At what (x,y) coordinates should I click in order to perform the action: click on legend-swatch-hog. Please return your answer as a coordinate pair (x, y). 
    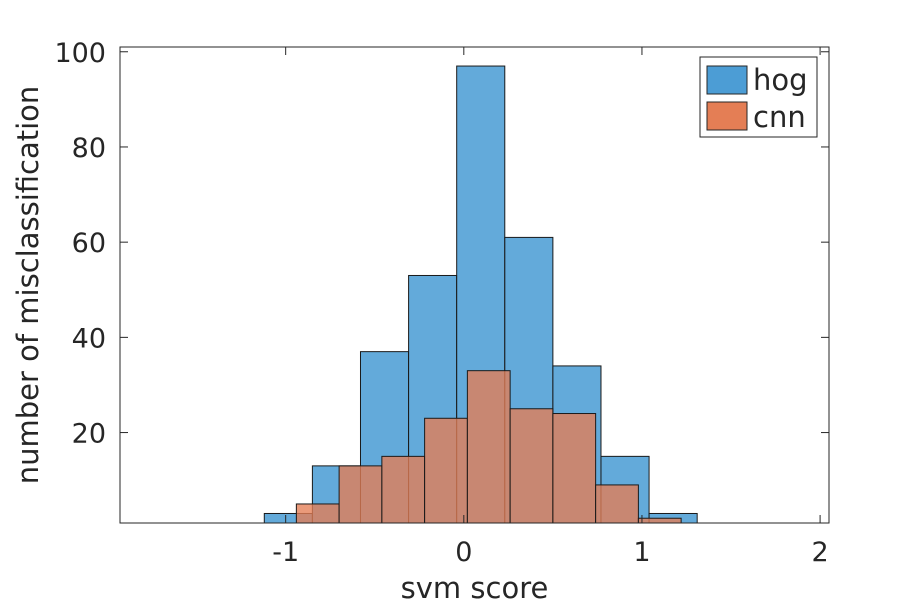
    Looking at the image, I should click on (727, 80).